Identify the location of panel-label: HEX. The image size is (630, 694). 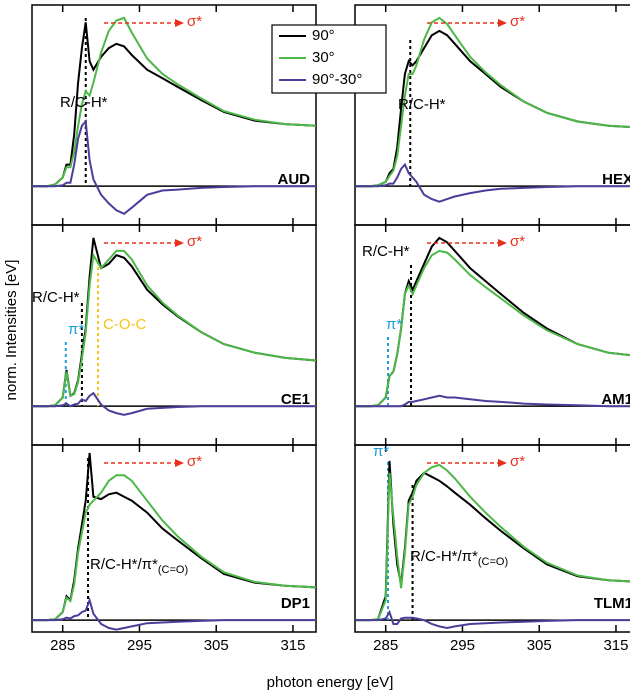
(616, 179).